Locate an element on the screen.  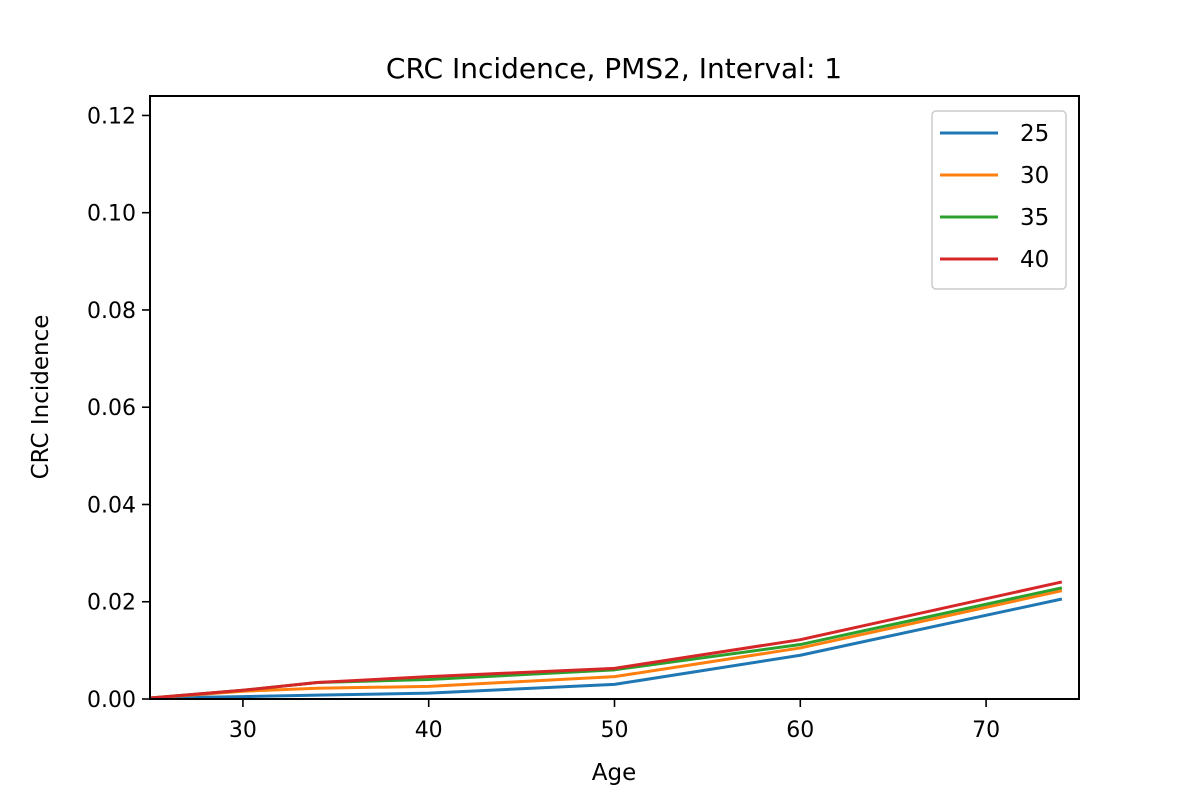
y-tick-label: 0.00 is located at coordinates (111, 700).